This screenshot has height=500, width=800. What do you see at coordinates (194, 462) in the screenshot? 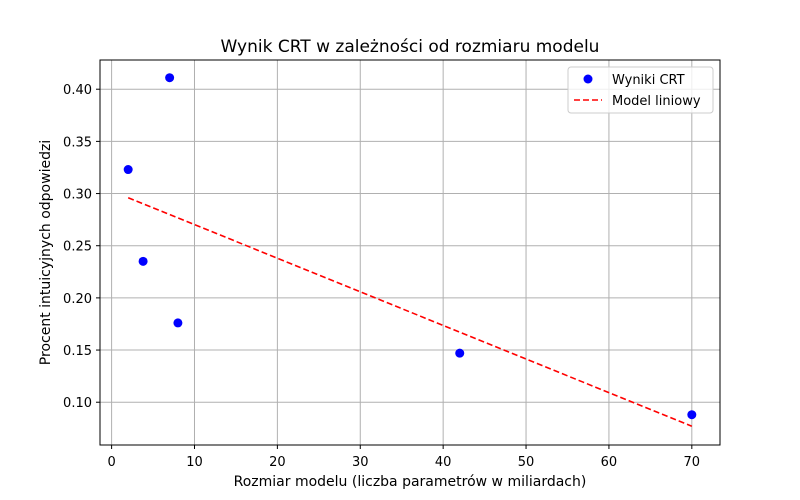
I see `x-tick-label: 10` at bounding box center [194, 462].